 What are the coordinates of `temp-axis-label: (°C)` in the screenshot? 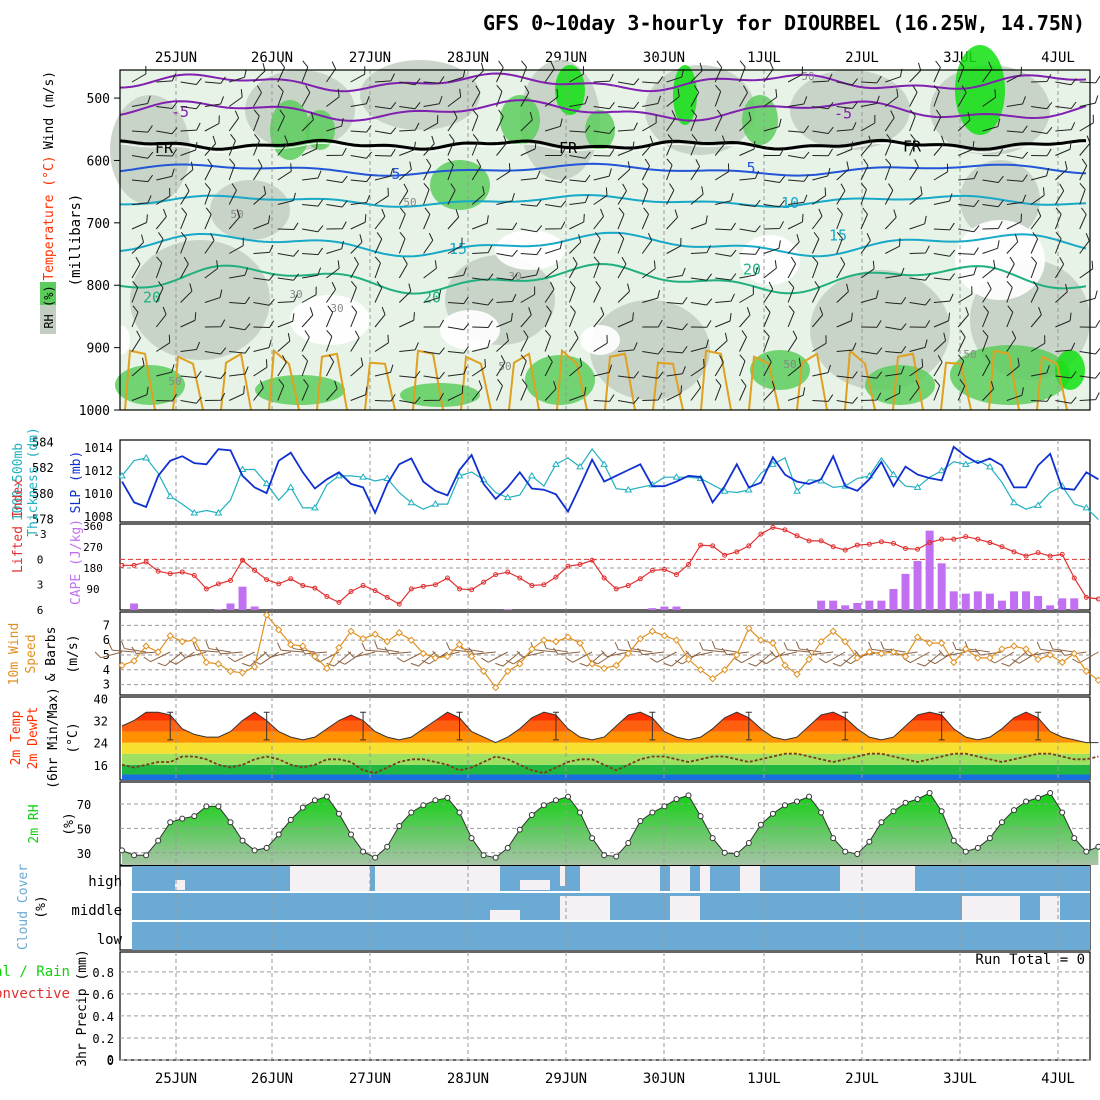 It's located at (73, 737).